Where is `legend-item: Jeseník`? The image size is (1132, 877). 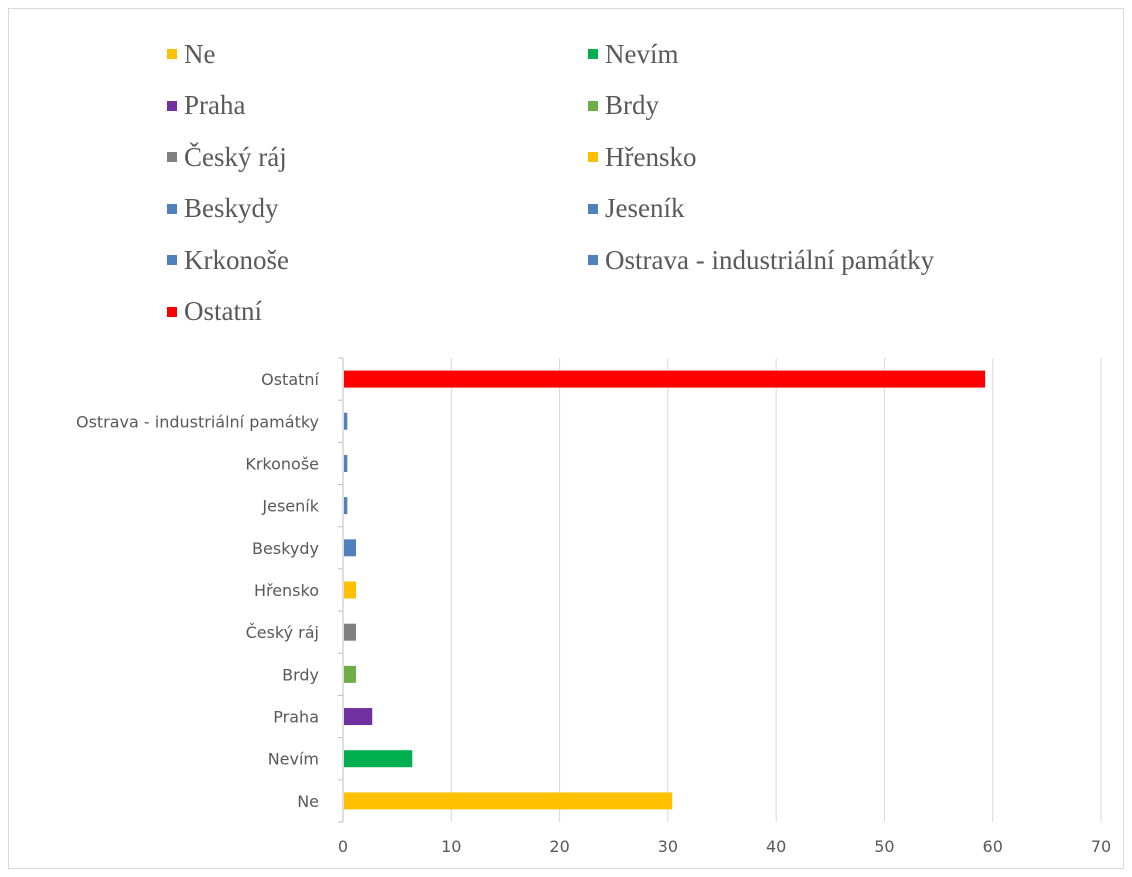
legend-item: Jeseník is located at coordinates (636, 209).